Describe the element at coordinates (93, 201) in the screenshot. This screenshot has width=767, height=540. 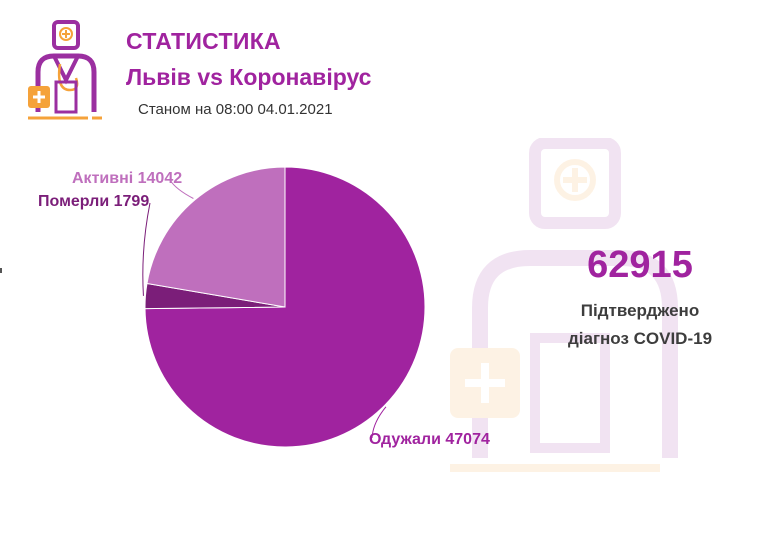
I see `slice-label-deaths: Померли 1799` at that location.